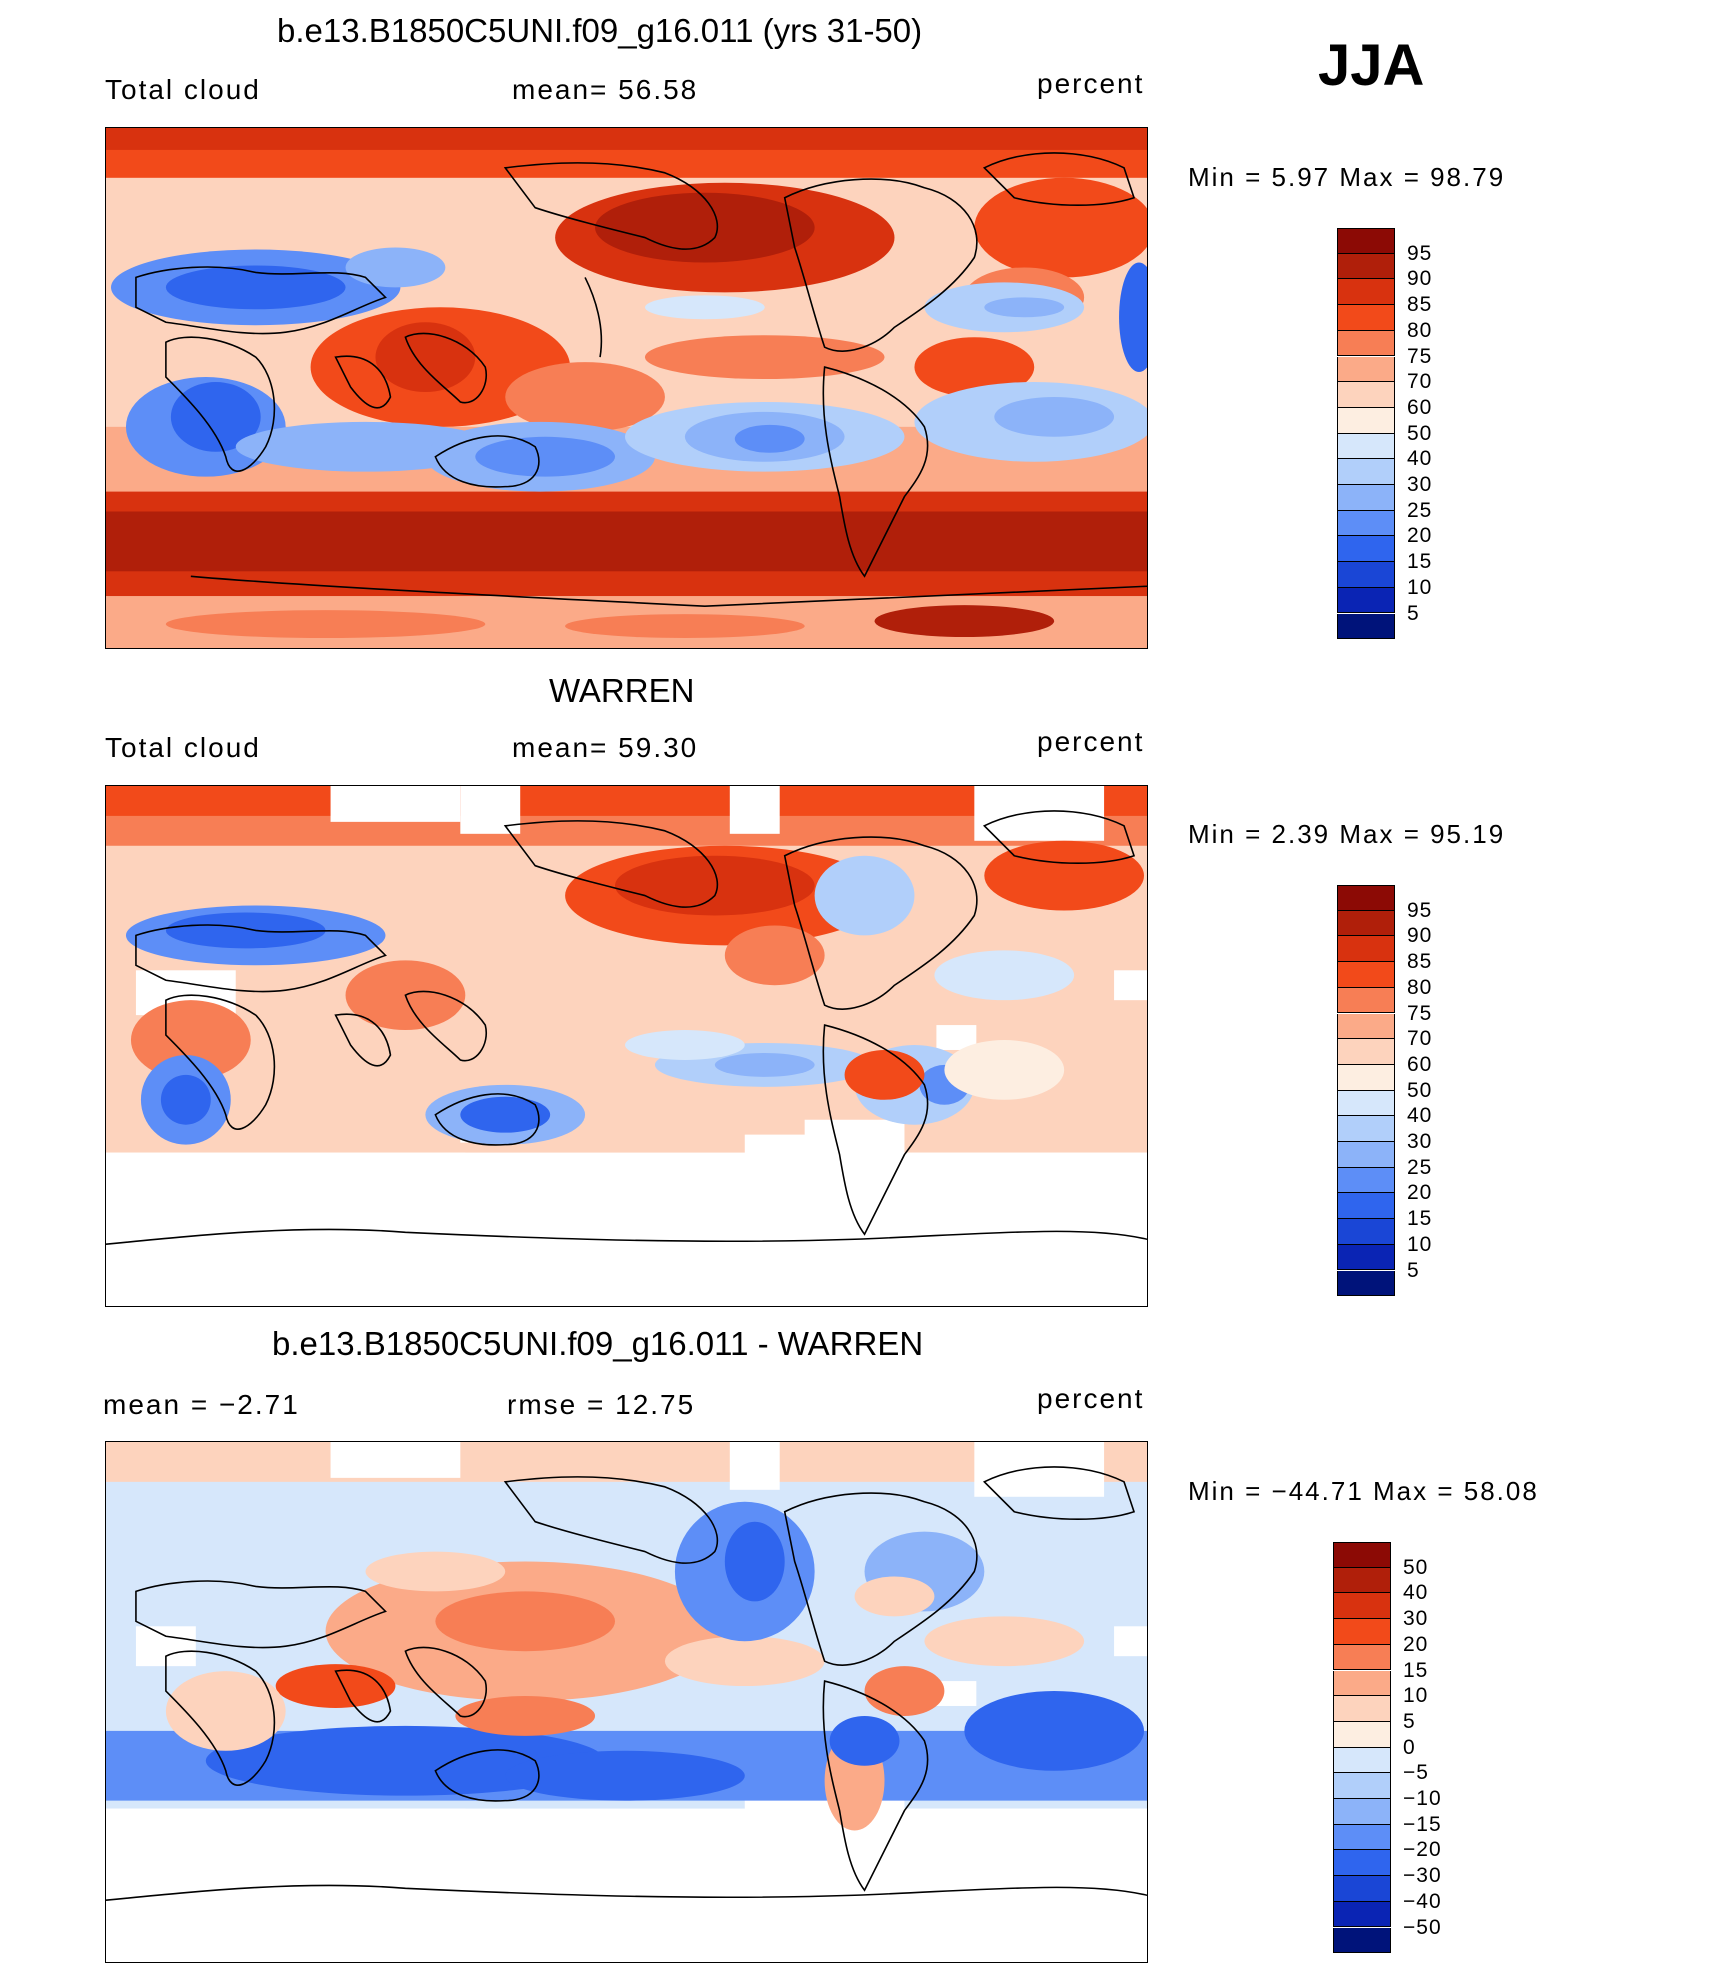 This screenshot has height=1963, width=1710. What do you see at coordinates (1363, 1491) in the screenshot?
I see `panel3-minmax: Min = −44.71 Max = 58.08` at bounding box center [1363, 1491].